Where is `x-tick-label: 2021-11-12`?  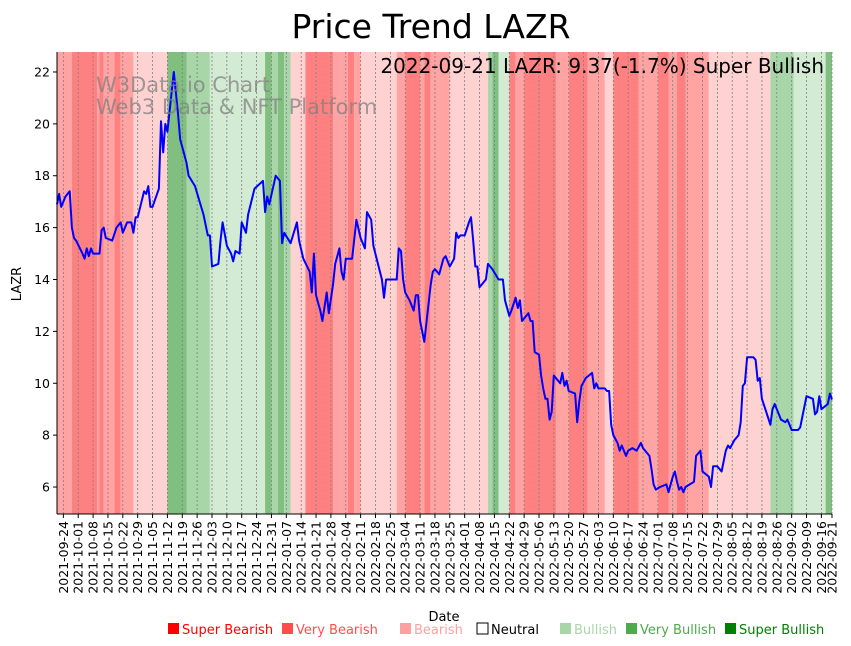 x-tick-label: 2021-11-12 is located at coordinates (167, 557).